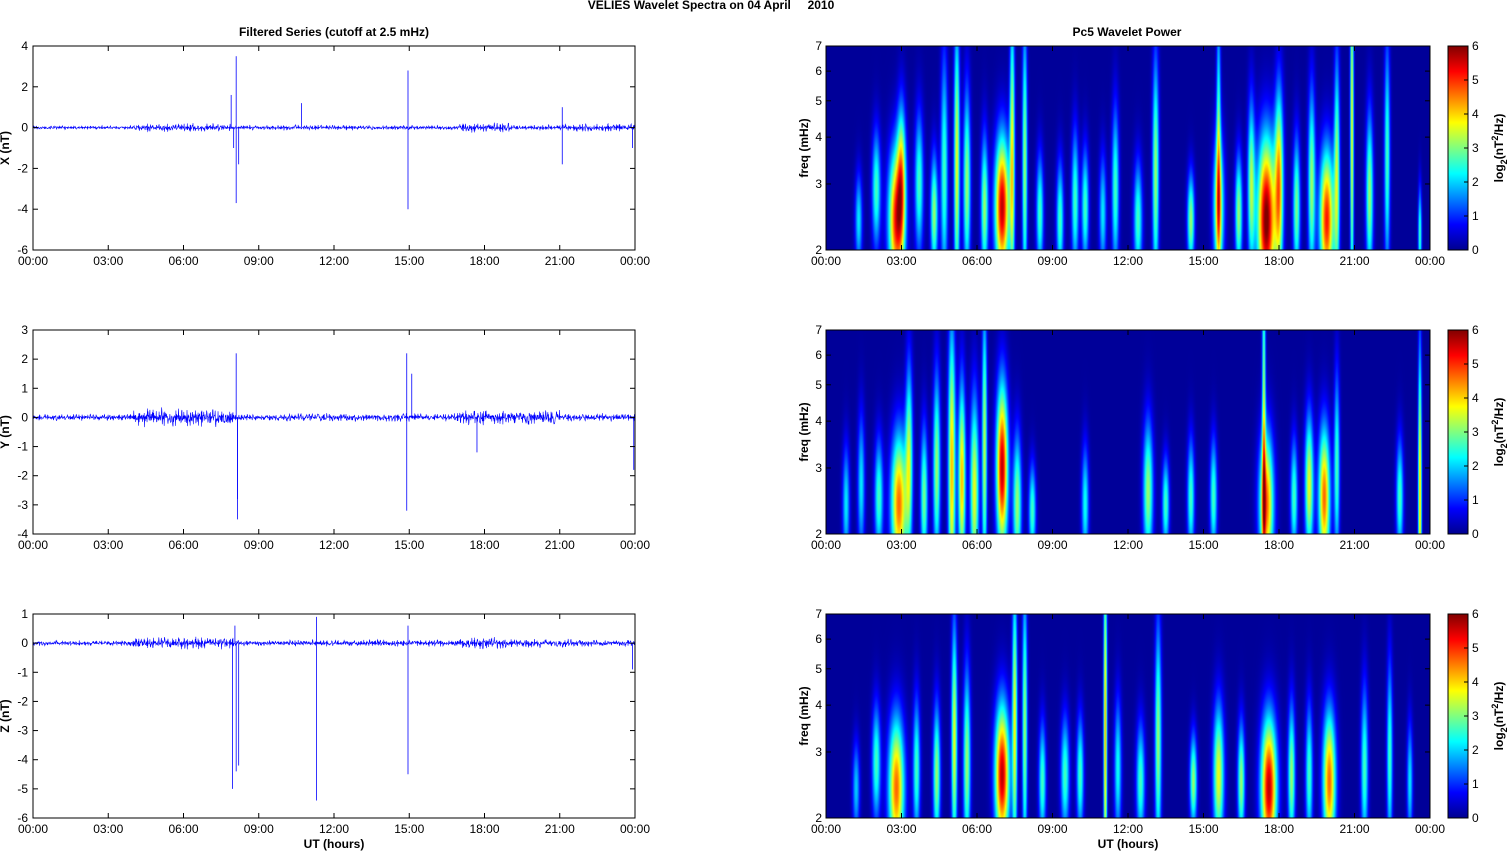  What do you see at coordinates (22, 250) in the screenshot?
I see `y-tick-label: -6` at bounding box center [22, 250].